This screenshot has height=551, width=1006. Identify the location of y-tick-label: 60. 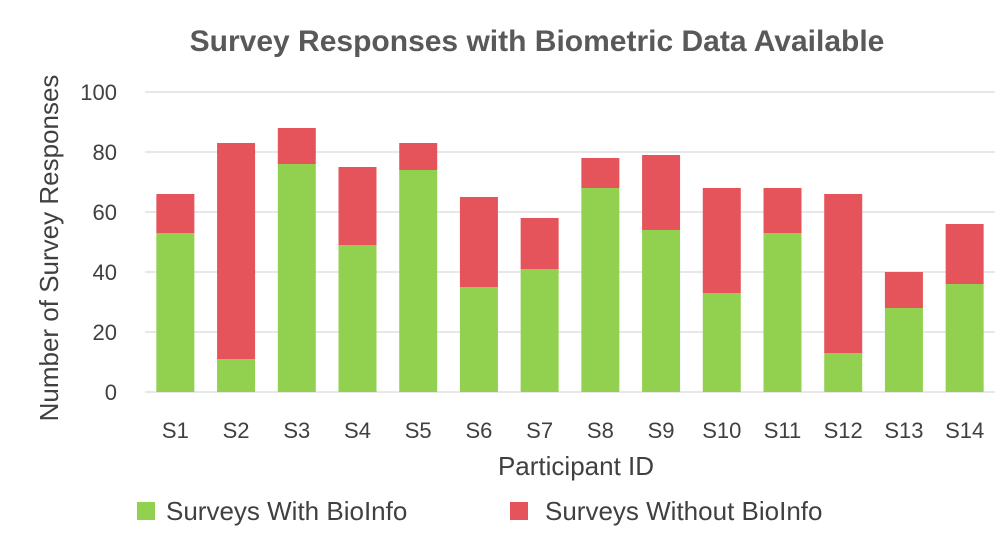
(105, 212).